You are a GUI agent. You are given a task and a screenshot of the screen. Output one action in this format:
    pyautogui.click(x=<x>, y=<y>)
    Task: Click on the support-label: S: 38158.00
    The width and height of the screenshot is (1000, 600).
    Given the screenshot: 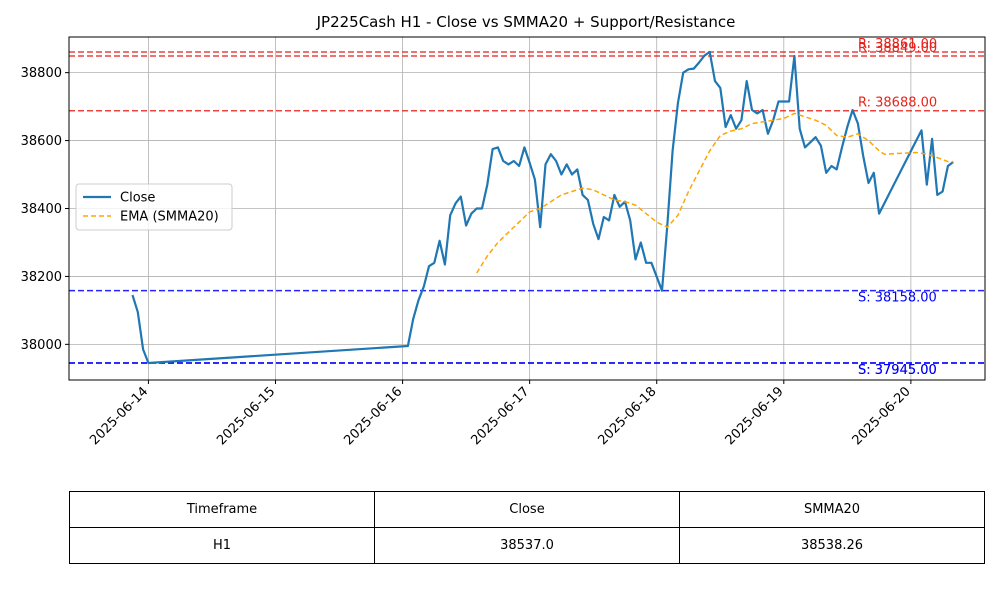 What is the action you would take?
    pyautogui.click(x=897, y=298)
    